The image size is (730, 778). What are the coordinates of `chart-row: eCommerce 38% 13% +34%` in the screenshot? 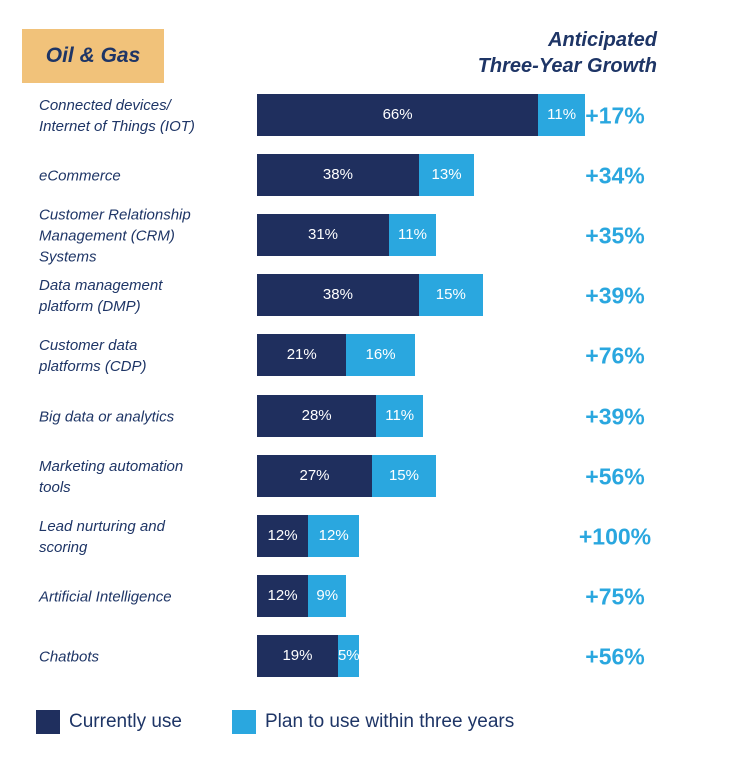 It's located at (365, 176).